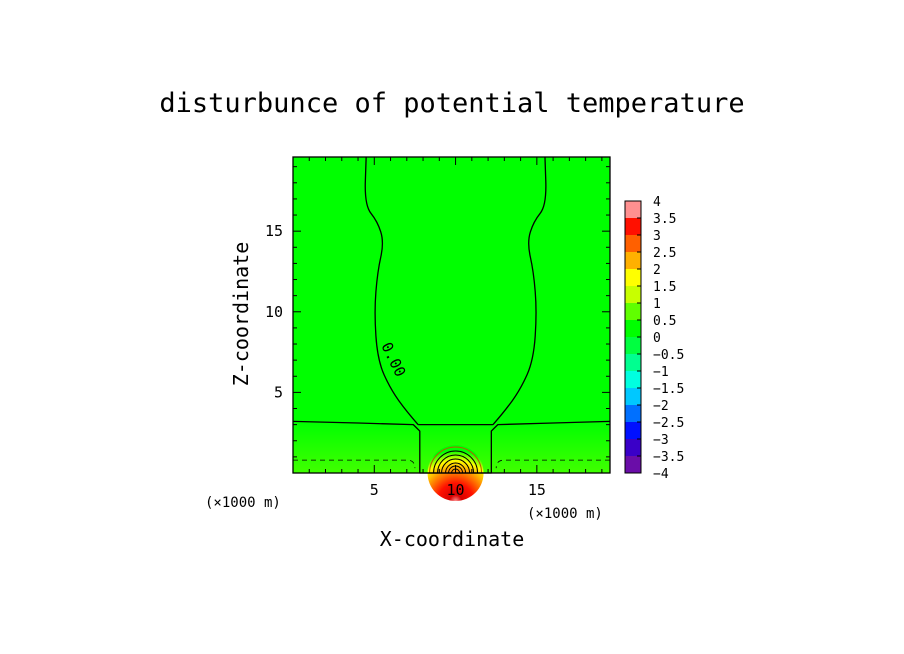 This screenshot has width=904, height=654. What do you see at coordinates (668, 355) in the screenshot?
I see `colorbar-label: −0.5` at bounding box center [668, 355].